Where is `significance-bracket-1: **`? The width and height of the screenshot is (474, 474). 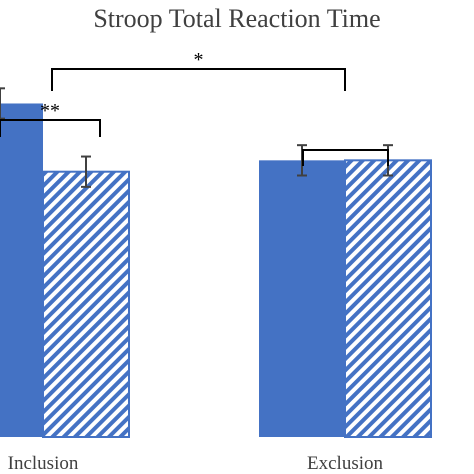 significance-bracket-1: ** is located at coordinates (50, 118).